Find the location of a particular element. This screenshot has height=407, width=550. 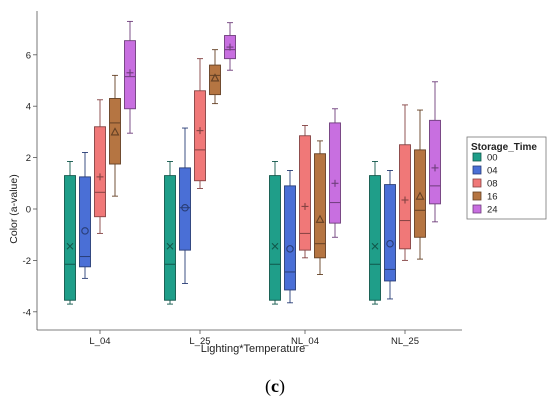

caption-open: ( is located at coordinates (268, 386).